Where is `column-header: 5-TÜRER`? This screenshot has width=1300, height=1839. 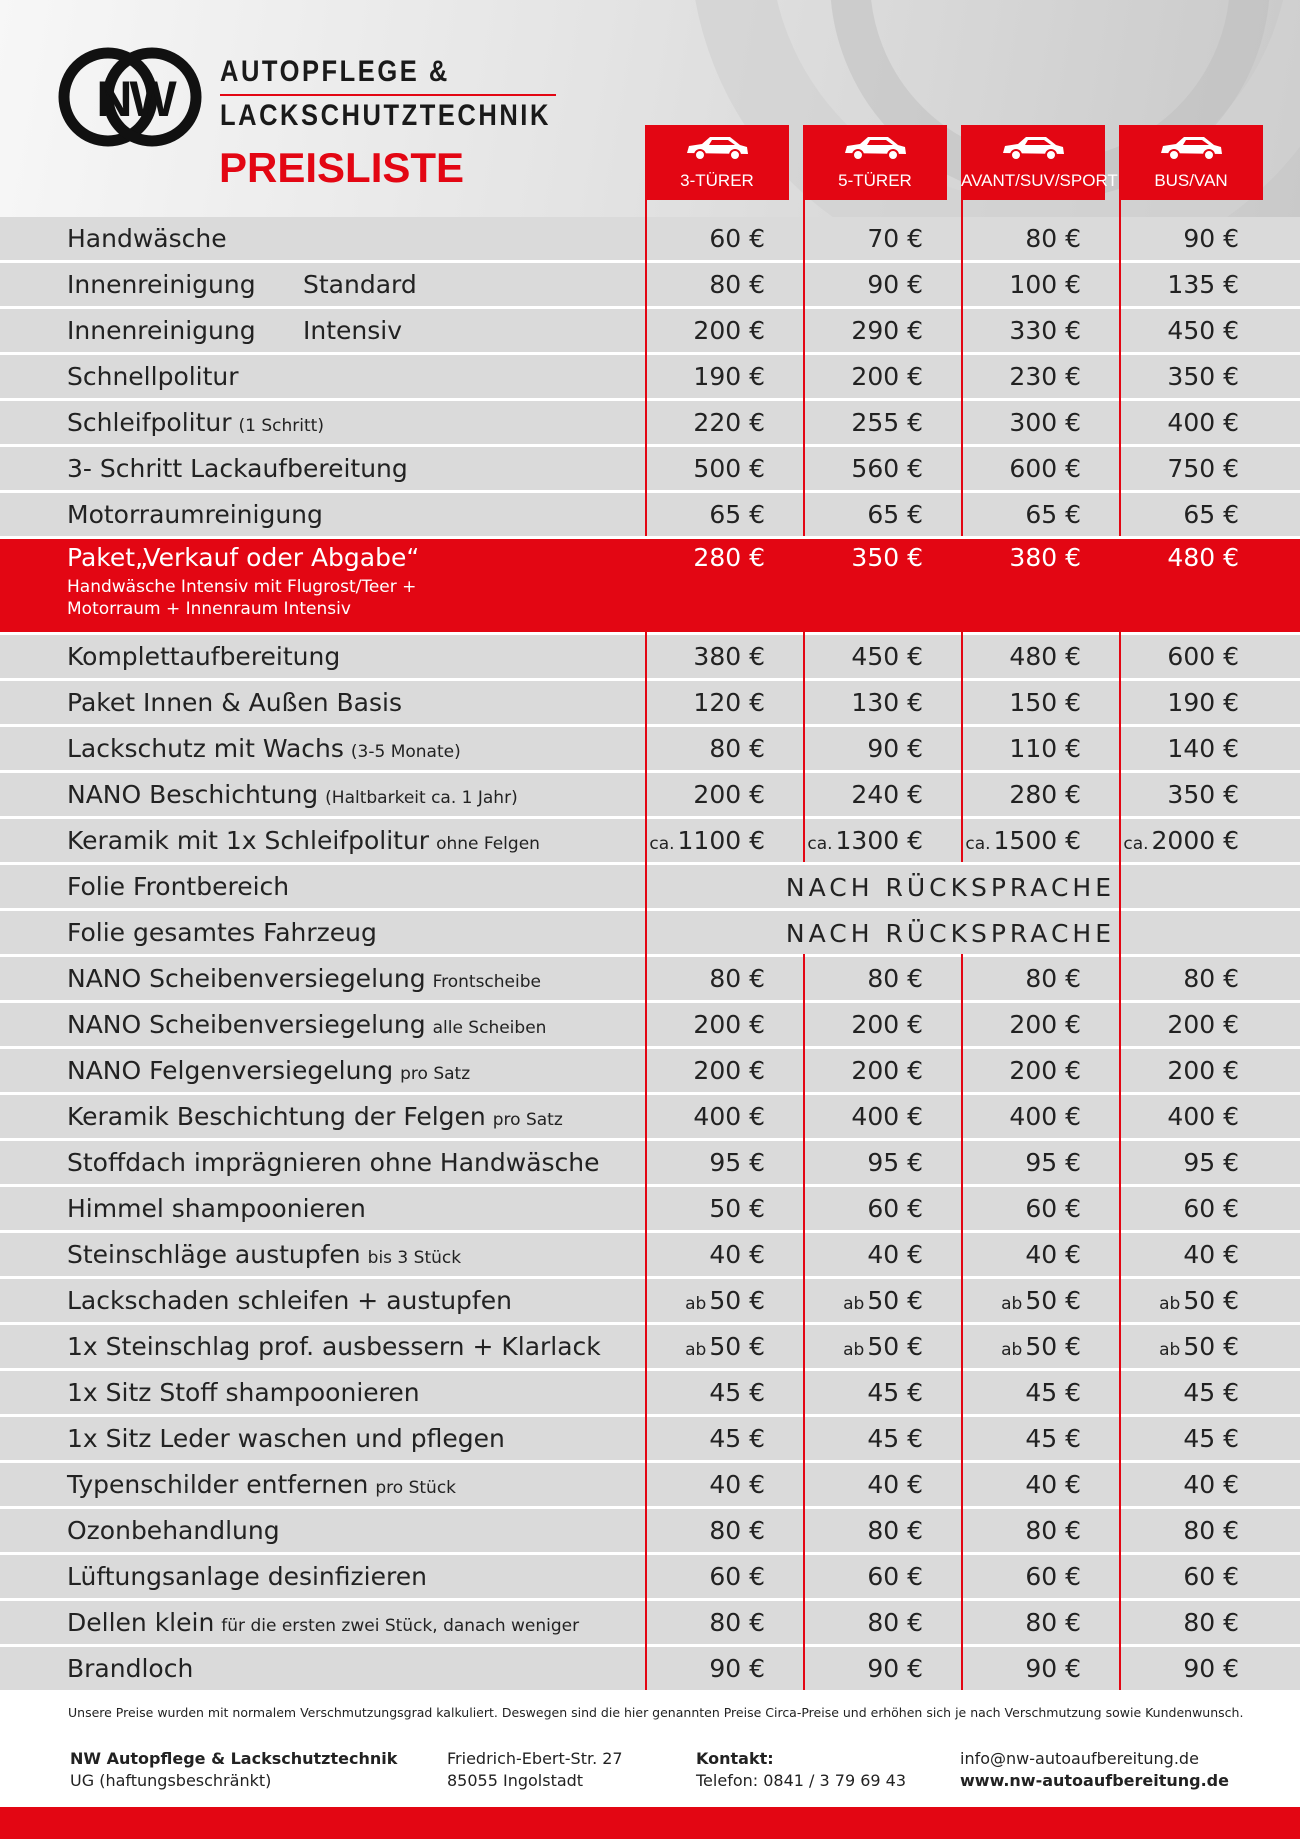
column-header: 5-TÜRER is located at coordinates (875, 162).